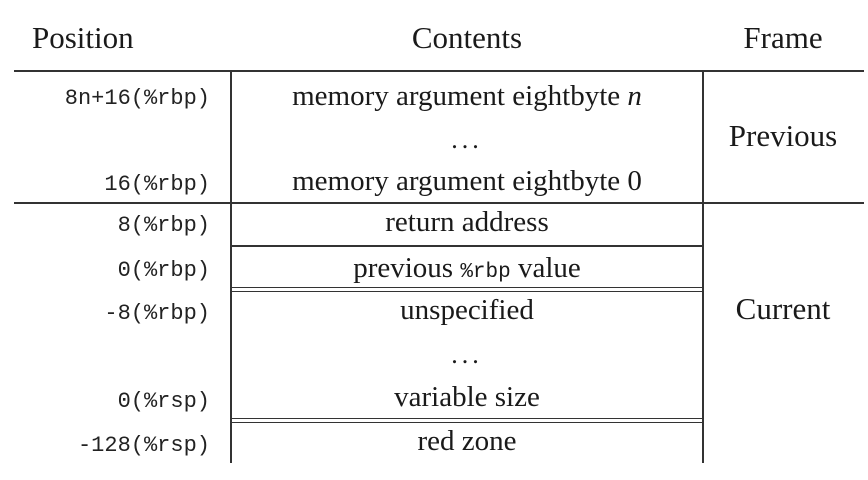 This screenshot has height=480, width=868. What do you see at coordinates (83, 37) in the screenshot?
I see `header-position: Position` at bounding box center [83, 37].